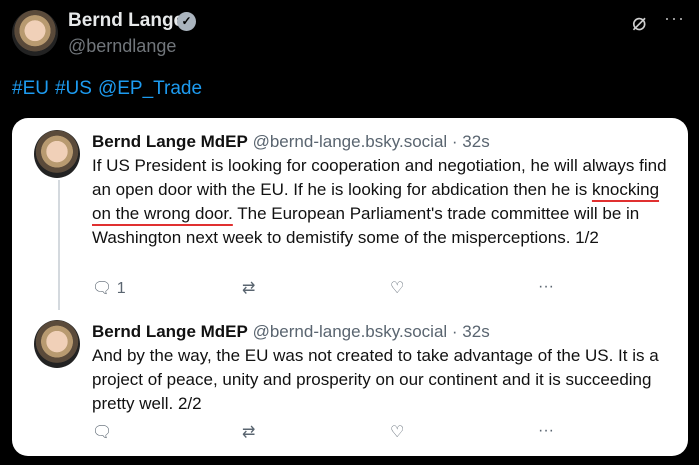 This screenshot has width=699, height=465. What do you see at coordinates (376, 201) in the screenshot?
I see `underlined-text: knocking on the wrong door.` at bounding box center [376, 201].